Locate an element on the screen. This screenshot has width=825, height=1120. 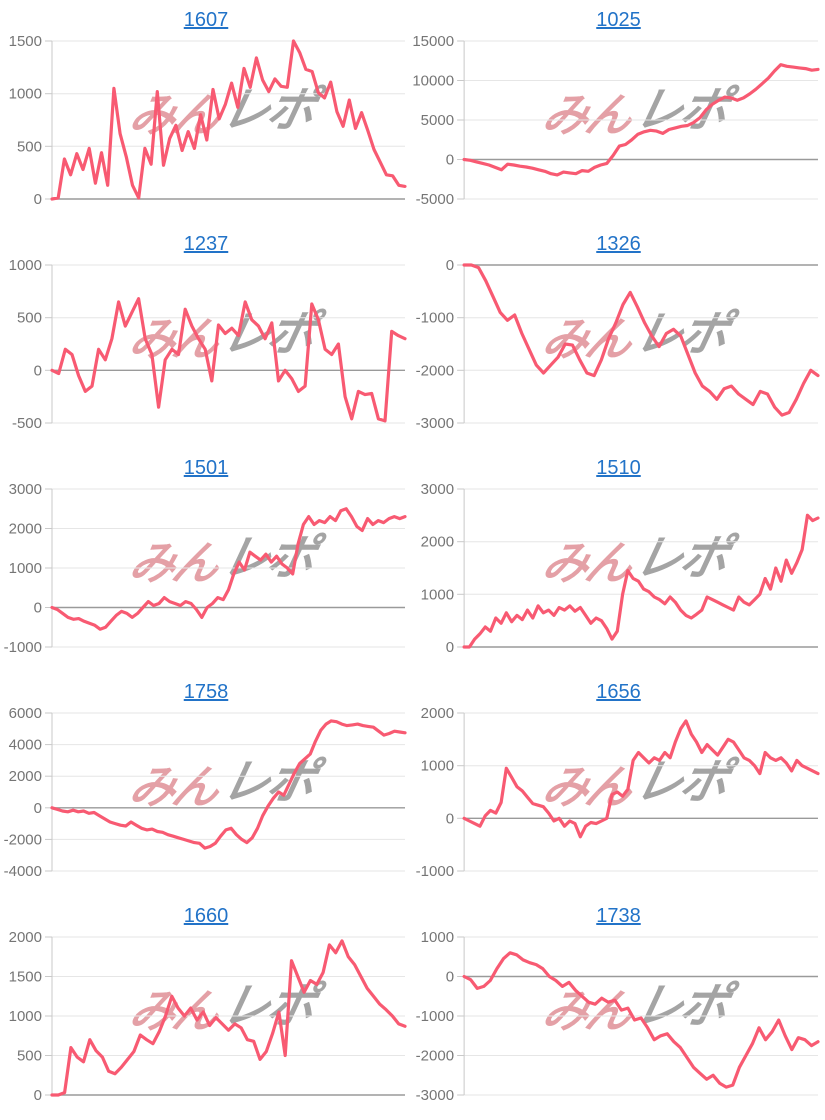
svg-text: -500 is located at coordinates (27, 423).